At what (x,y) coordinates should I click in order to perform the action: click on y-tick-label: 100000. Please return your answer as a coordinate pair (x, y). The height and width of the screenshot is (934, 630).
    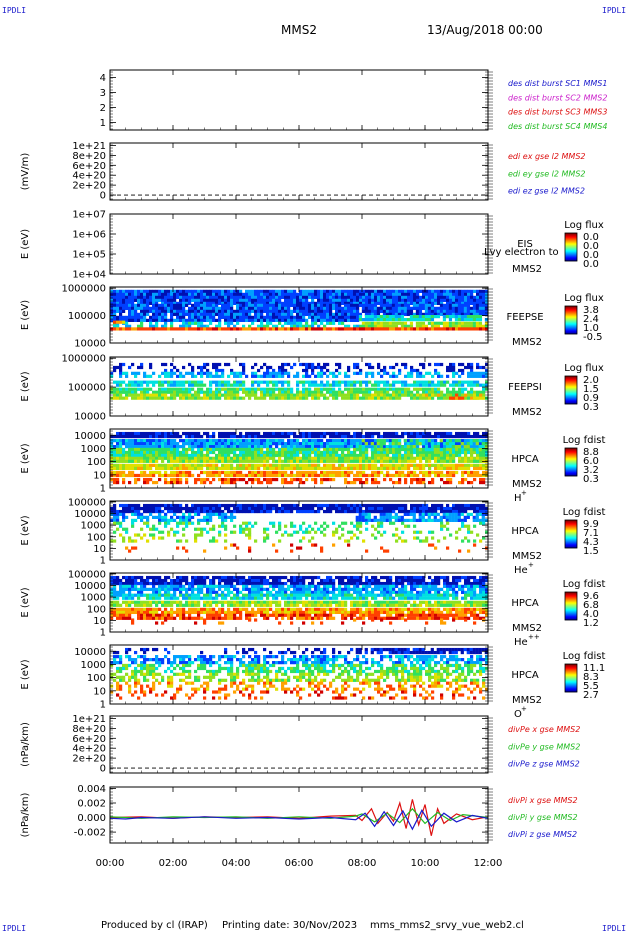
    Looking at the image, I should click on (87, 316).